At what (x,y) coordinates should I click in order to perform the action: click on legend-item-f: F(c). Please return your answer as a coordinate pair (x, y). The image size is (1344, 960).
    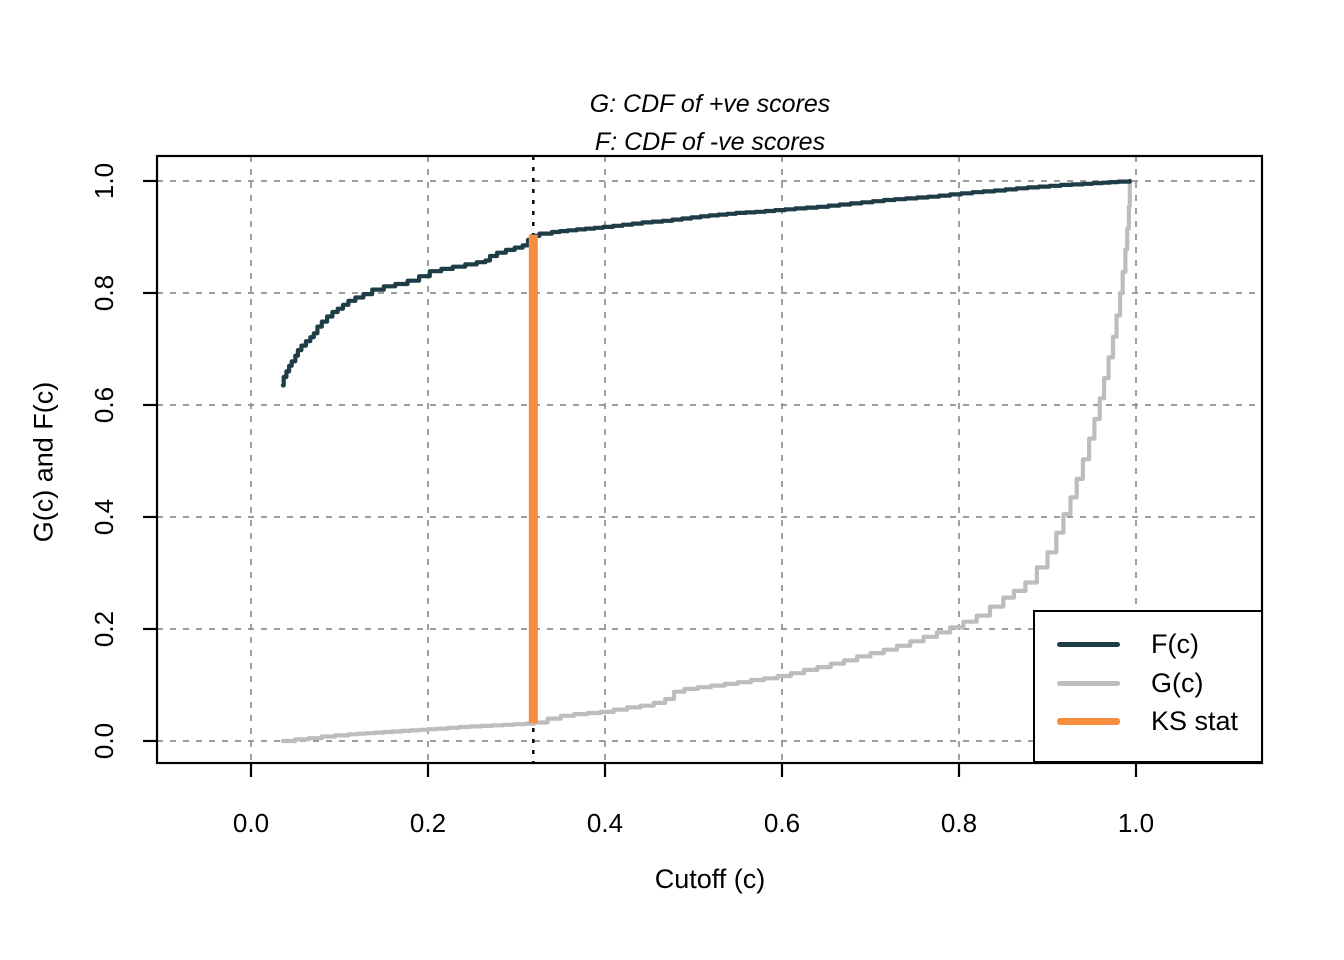
    Looking at the image, I should click on (1148, 644).